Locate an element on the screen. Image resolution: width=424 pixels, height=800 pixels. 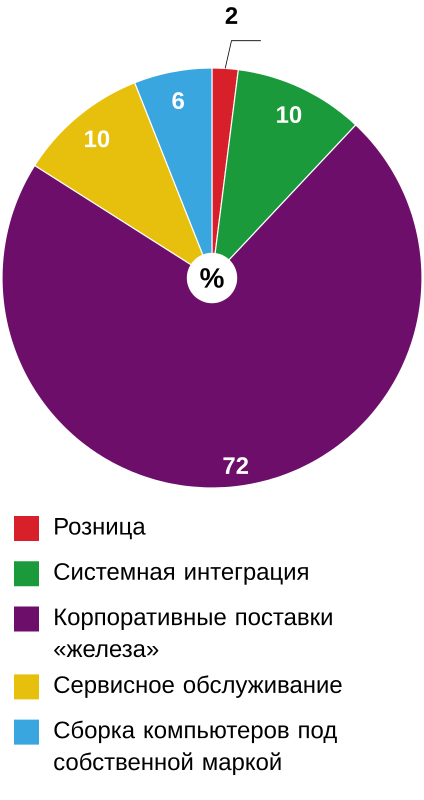
legend-label: Системная интеграция is located at coordinates (181, 574).